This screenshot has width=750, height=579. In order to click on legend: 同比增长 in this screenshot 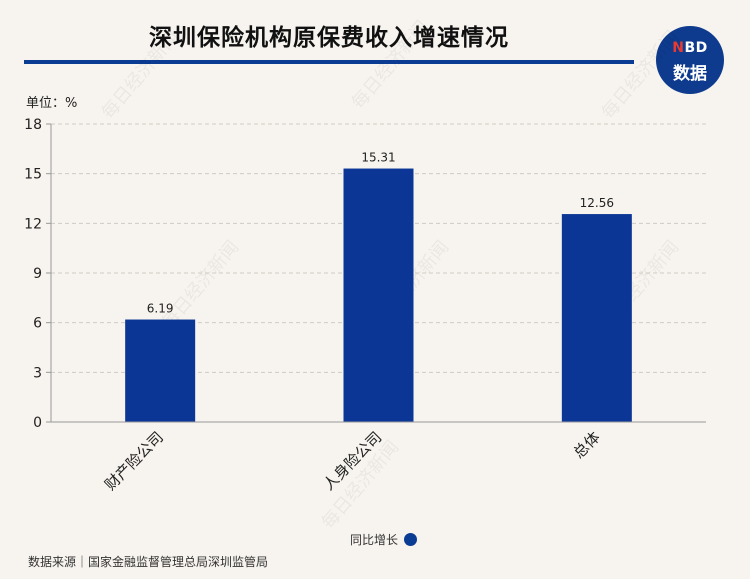, I will do `click(384, 539)`.